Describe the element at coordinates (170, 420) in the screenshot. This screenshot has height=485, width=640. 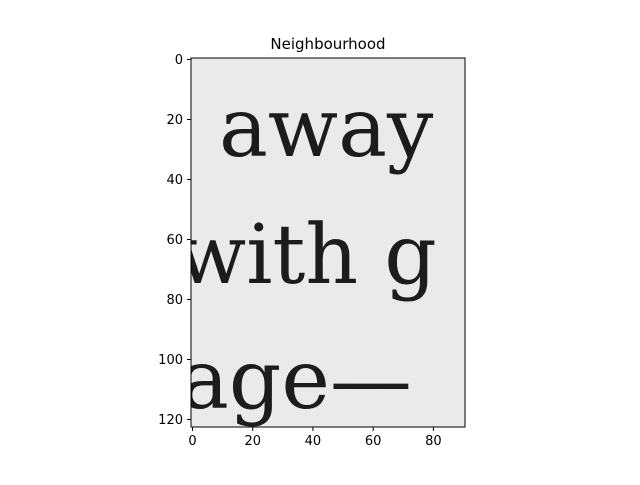
I see `y-tick-label: 120` at that location.